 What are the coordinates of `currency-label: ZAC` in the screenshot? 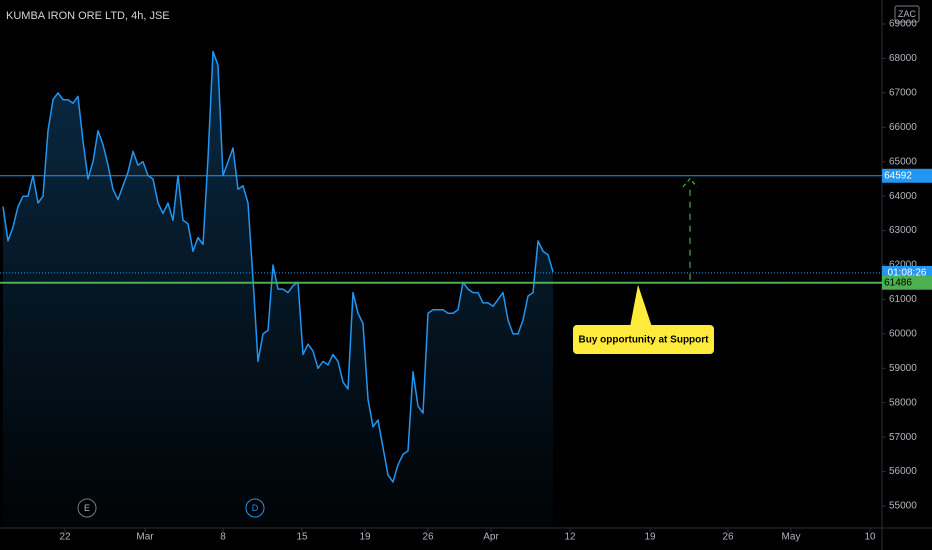 It's located at (907, 14).